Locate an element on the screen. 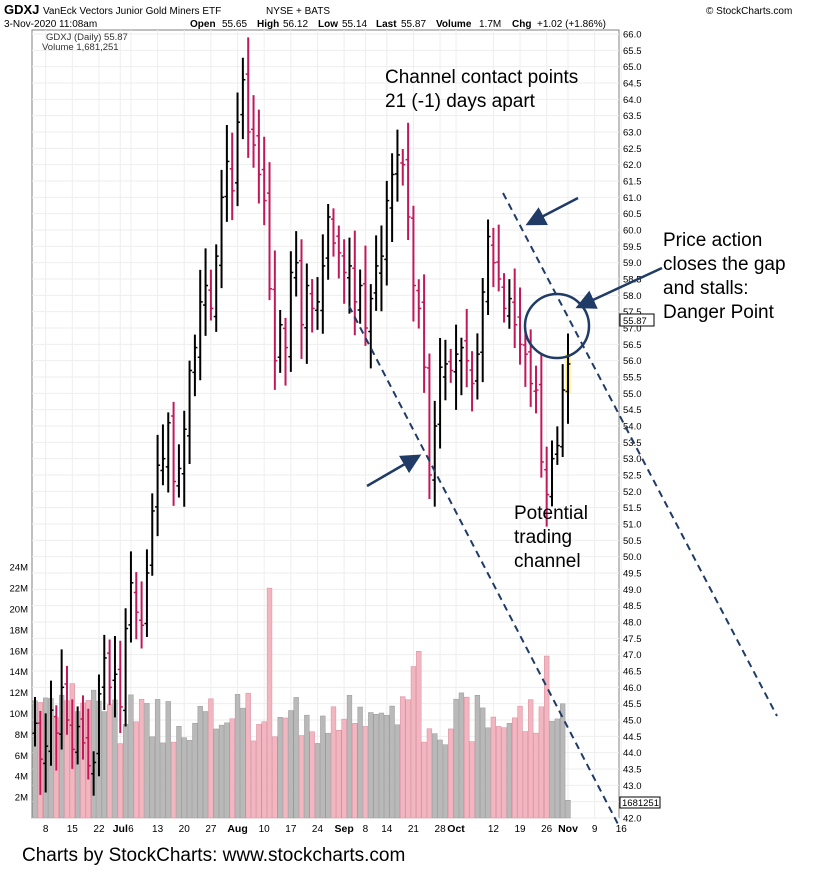  price-tick-label: 57.0 is located at coordinates (632, 329).